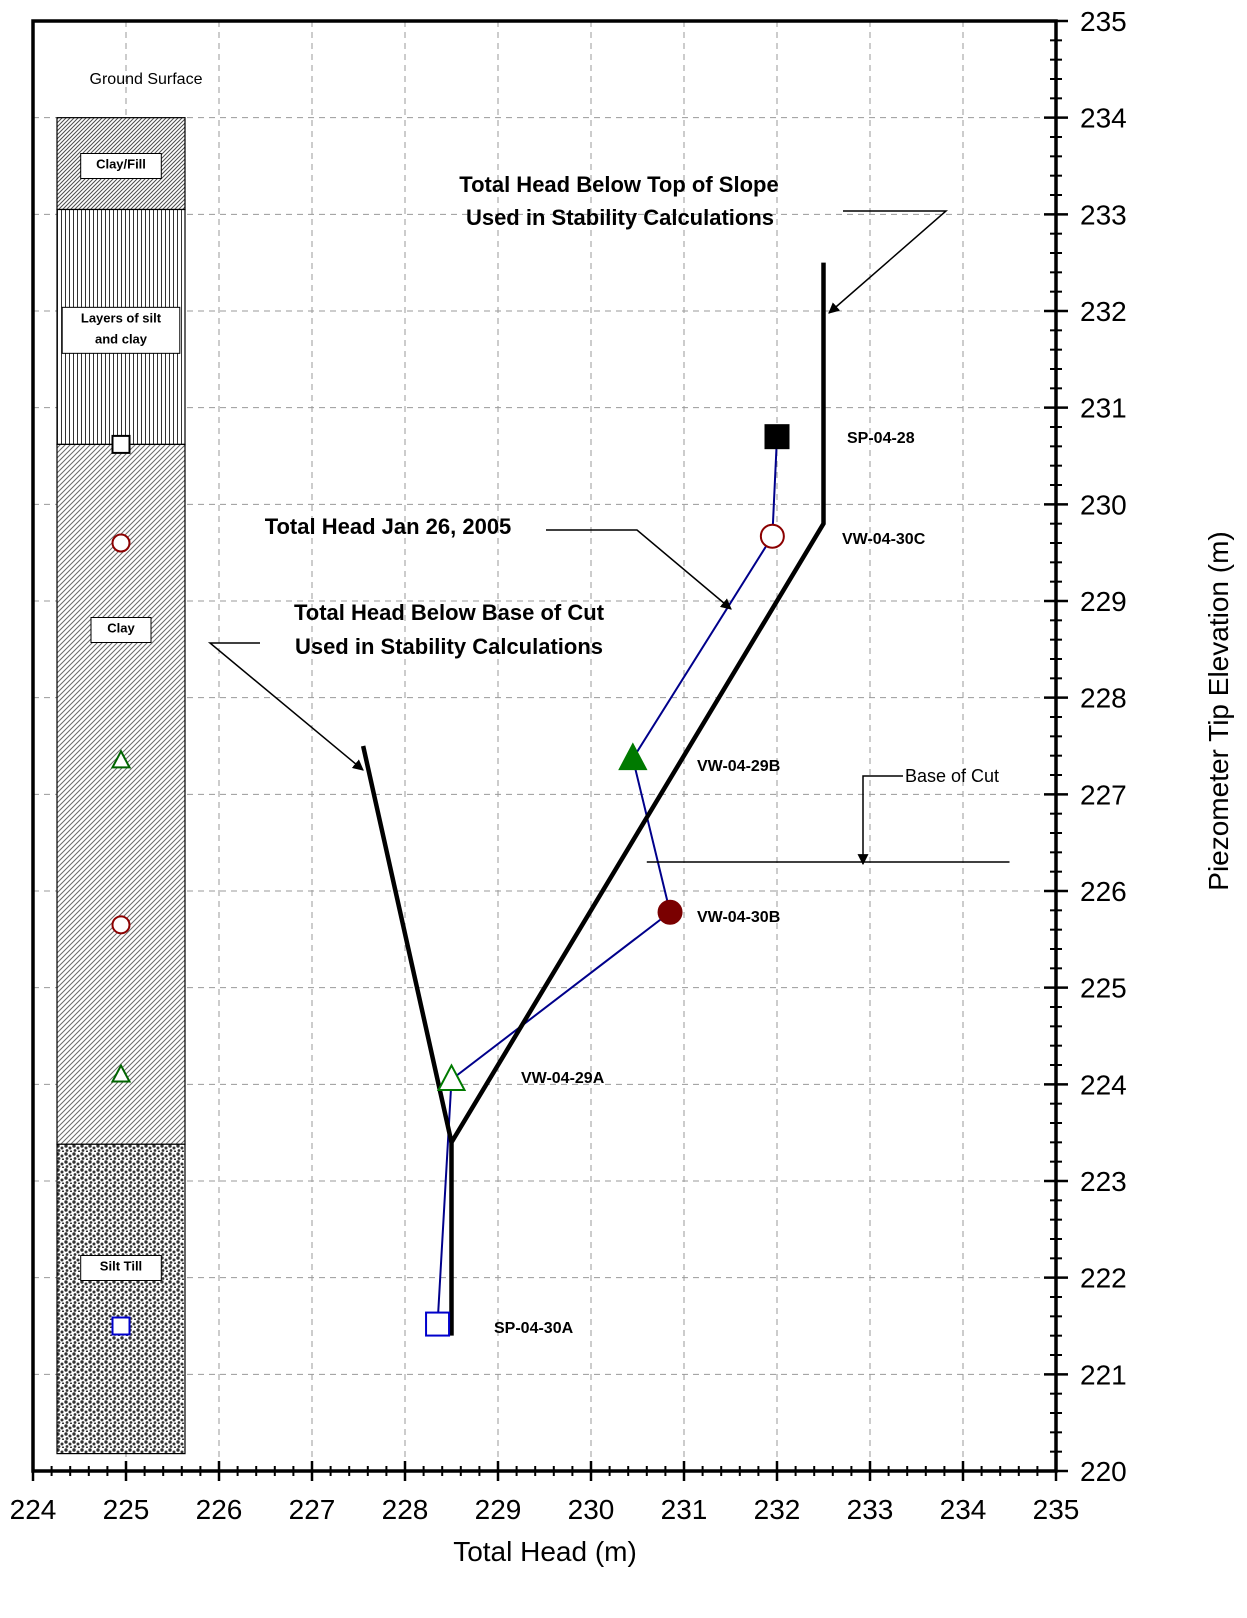 The image size is (1247, 1618). I want to click on leader-base-of-cut, so click(285, 706).